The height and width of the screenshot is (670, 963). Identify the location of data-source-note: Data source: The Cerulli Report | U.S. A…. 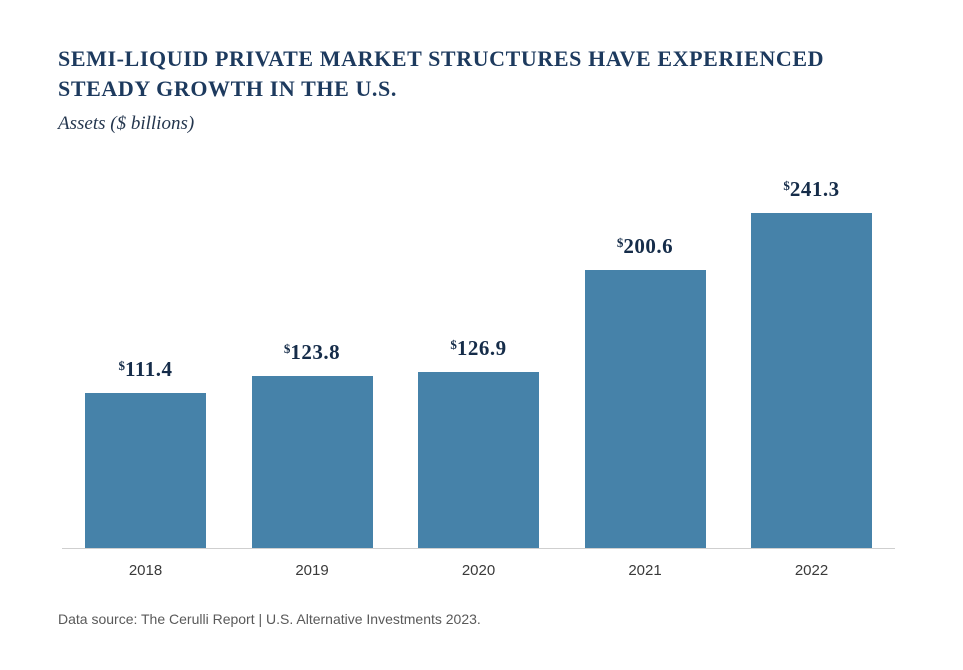
(269, 619).